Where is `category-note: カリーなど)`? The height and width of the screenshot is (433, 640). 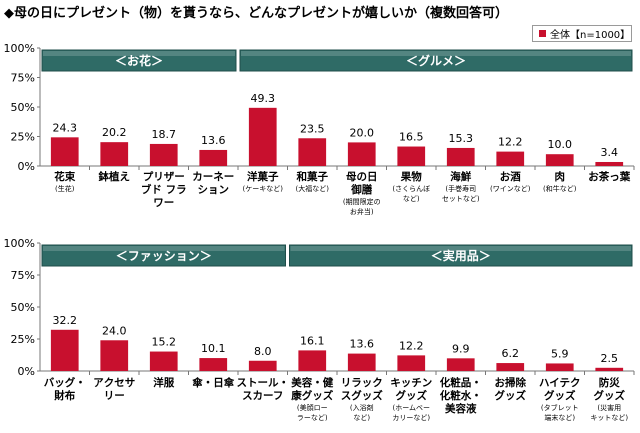
category-note: カリーなど) is located at coordinates (411, 418).